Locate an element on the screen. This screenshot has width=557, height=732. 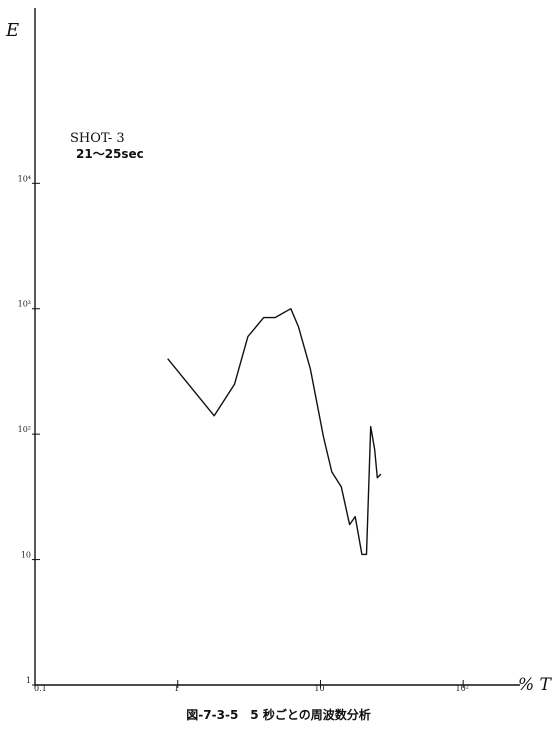
x-axis-label: % T is located at coordinates (535, 685).